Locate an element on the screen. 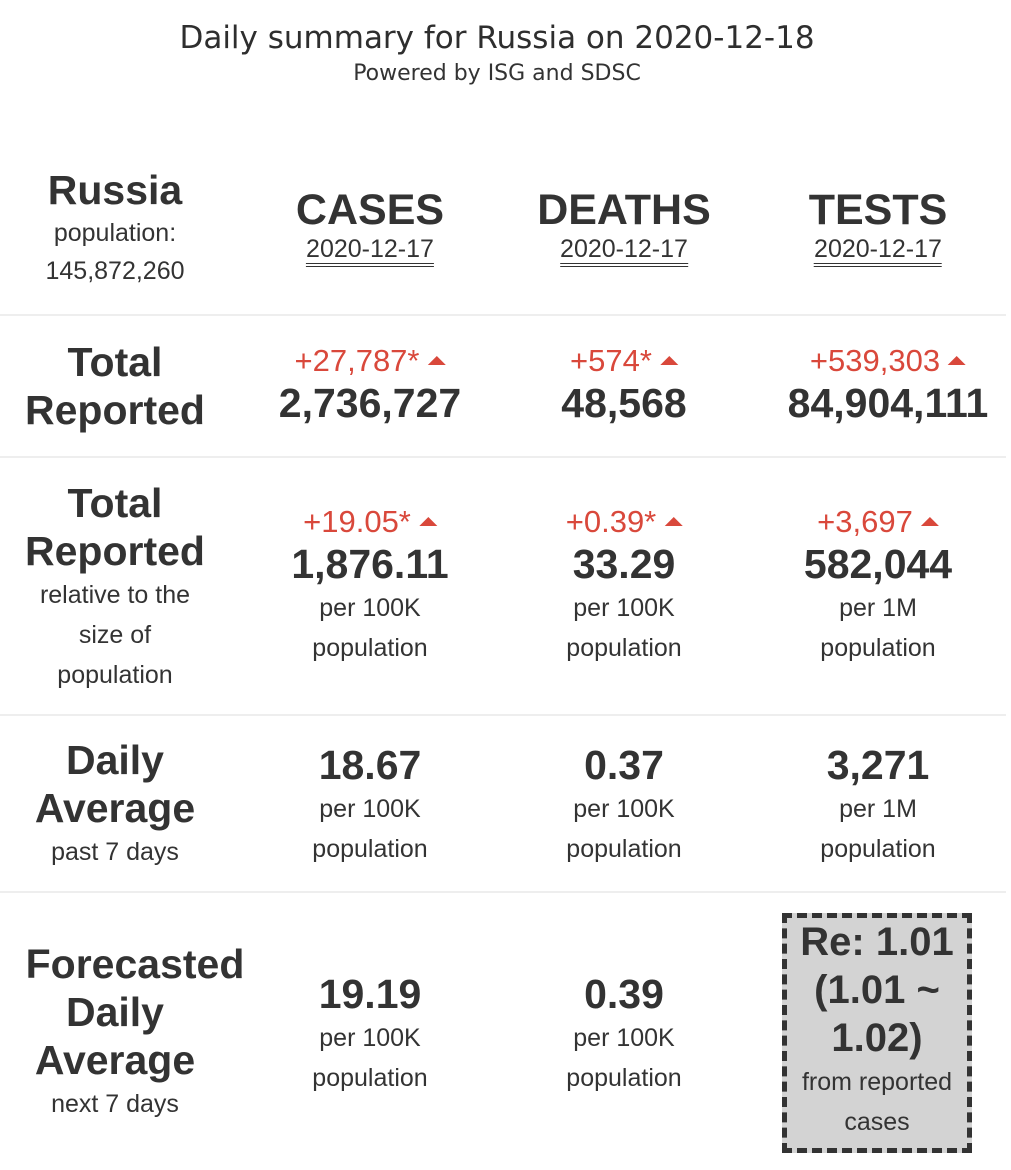 This screenshot has height=1170, width=1011. relative-cases-cell: +19.05* 1,876.11 per 100K population is located at coordinates (369, 586).